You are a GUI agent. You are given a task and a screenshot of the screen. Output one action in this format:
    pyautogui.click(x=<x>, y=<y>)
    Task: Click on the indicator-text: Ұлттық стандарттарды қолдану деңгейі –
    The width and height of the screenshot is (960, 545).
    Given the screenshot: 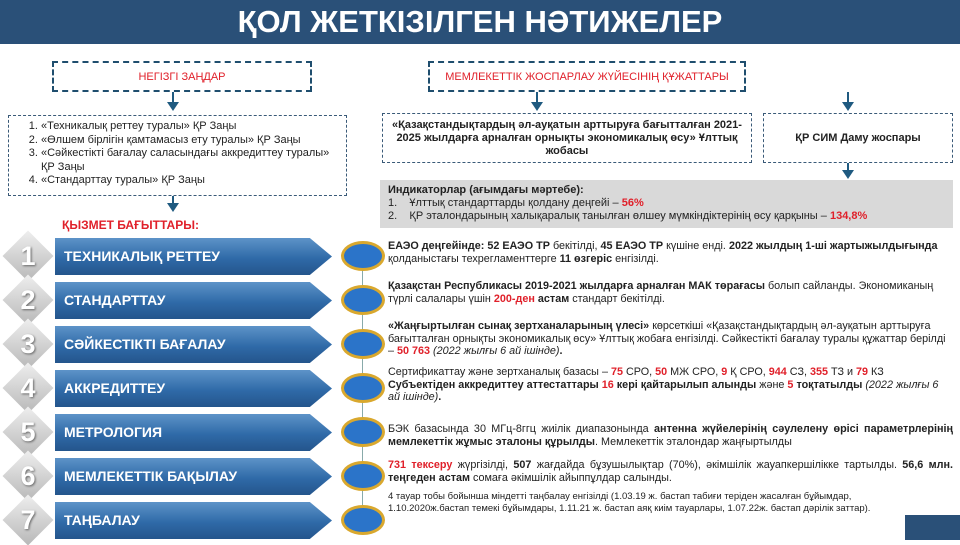 What is the action you would take?
    pyautogui.click(x=515, y=203)
    